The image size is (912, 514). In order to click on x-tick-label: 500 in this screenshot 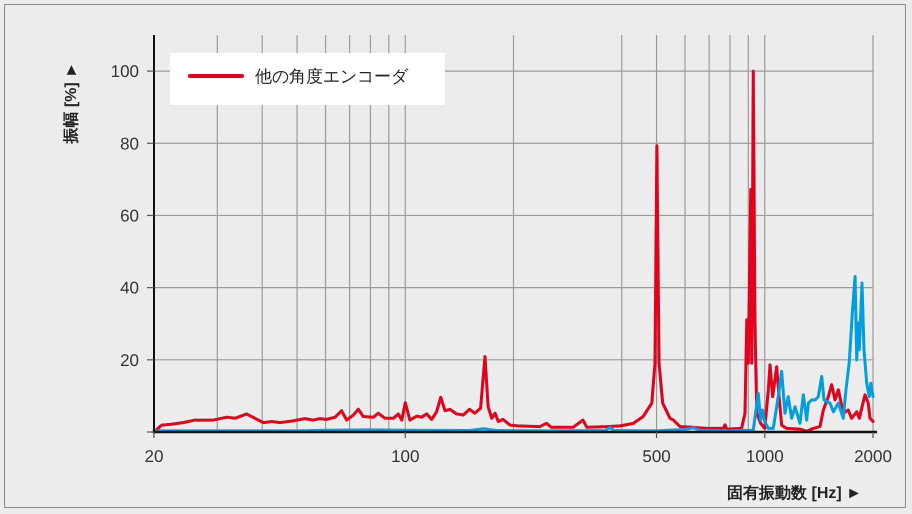, I will do `click(656, 456)`.